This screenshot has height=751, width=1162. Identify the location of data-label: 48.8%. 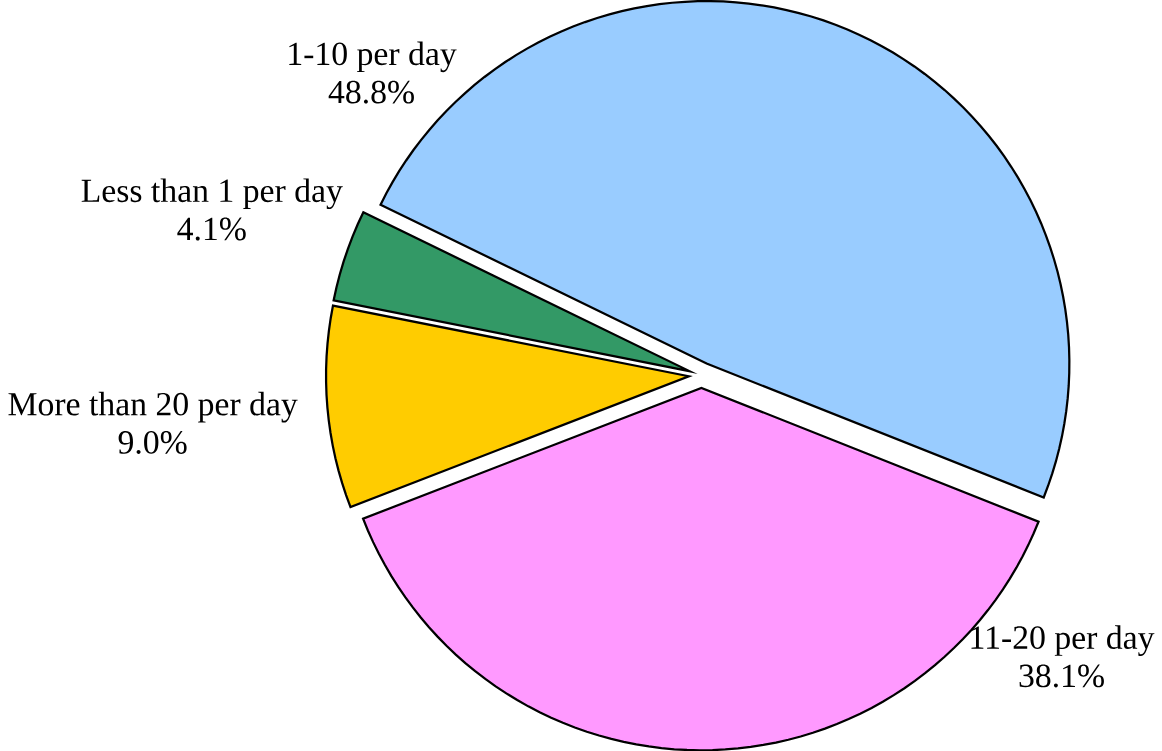
(371, 92).